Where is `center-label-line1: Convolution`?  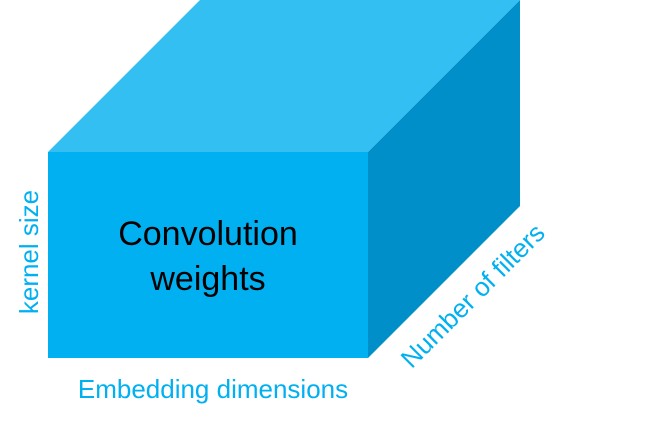 center-label-line1: Convolution is located at coordinates (208, 234).